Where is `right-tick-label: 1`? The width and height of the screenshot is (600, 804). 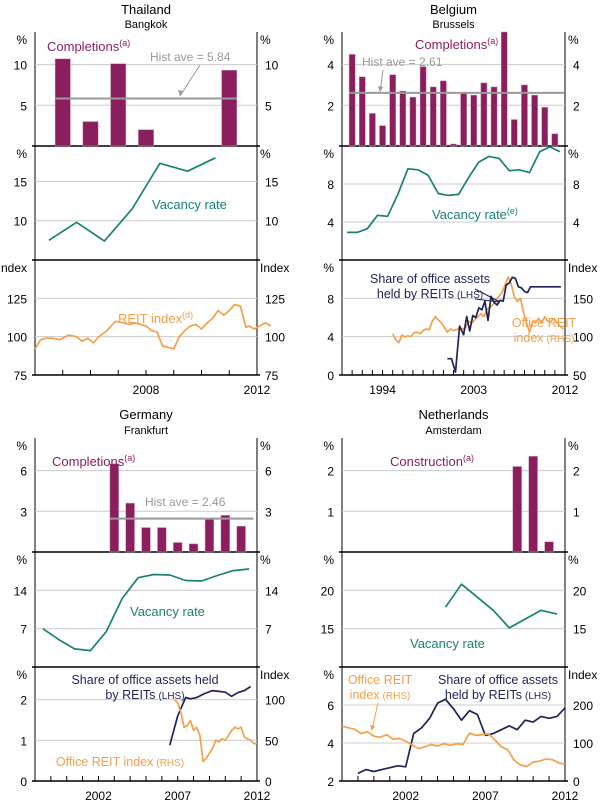 right-tick-label: 1 is located at coordinates (576, 512).